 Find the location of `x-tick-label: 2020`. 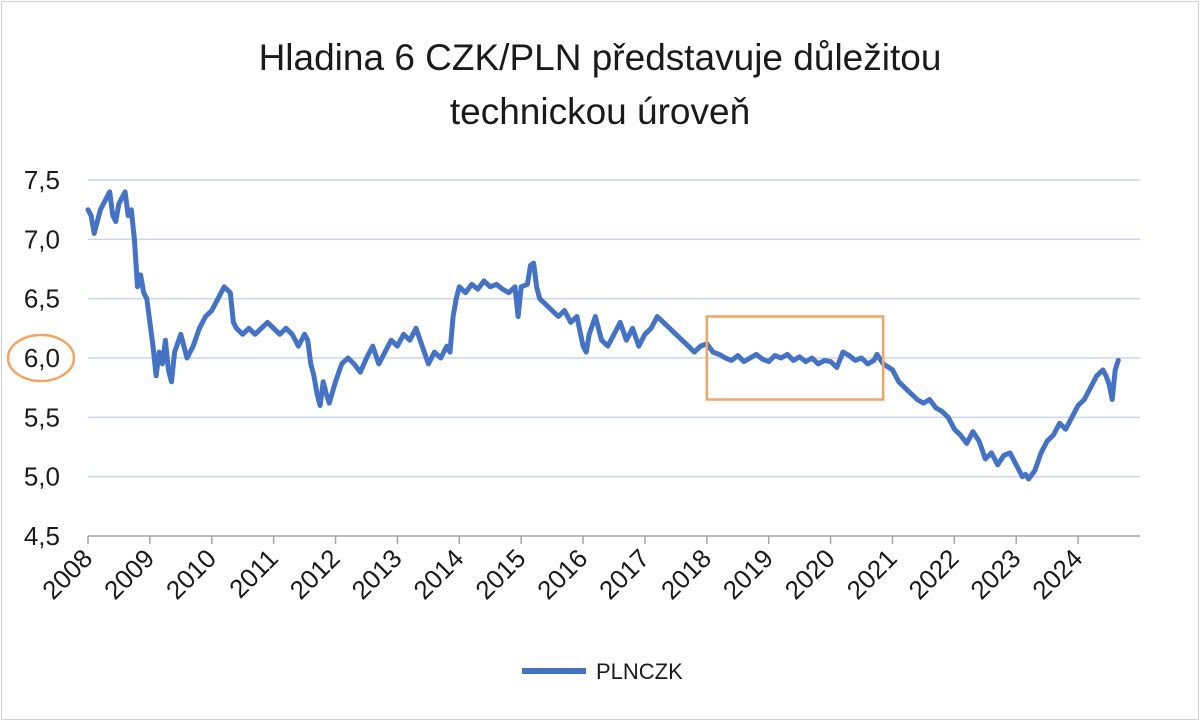

x-tick-label: 2020 is located at coordinates (810, 574).